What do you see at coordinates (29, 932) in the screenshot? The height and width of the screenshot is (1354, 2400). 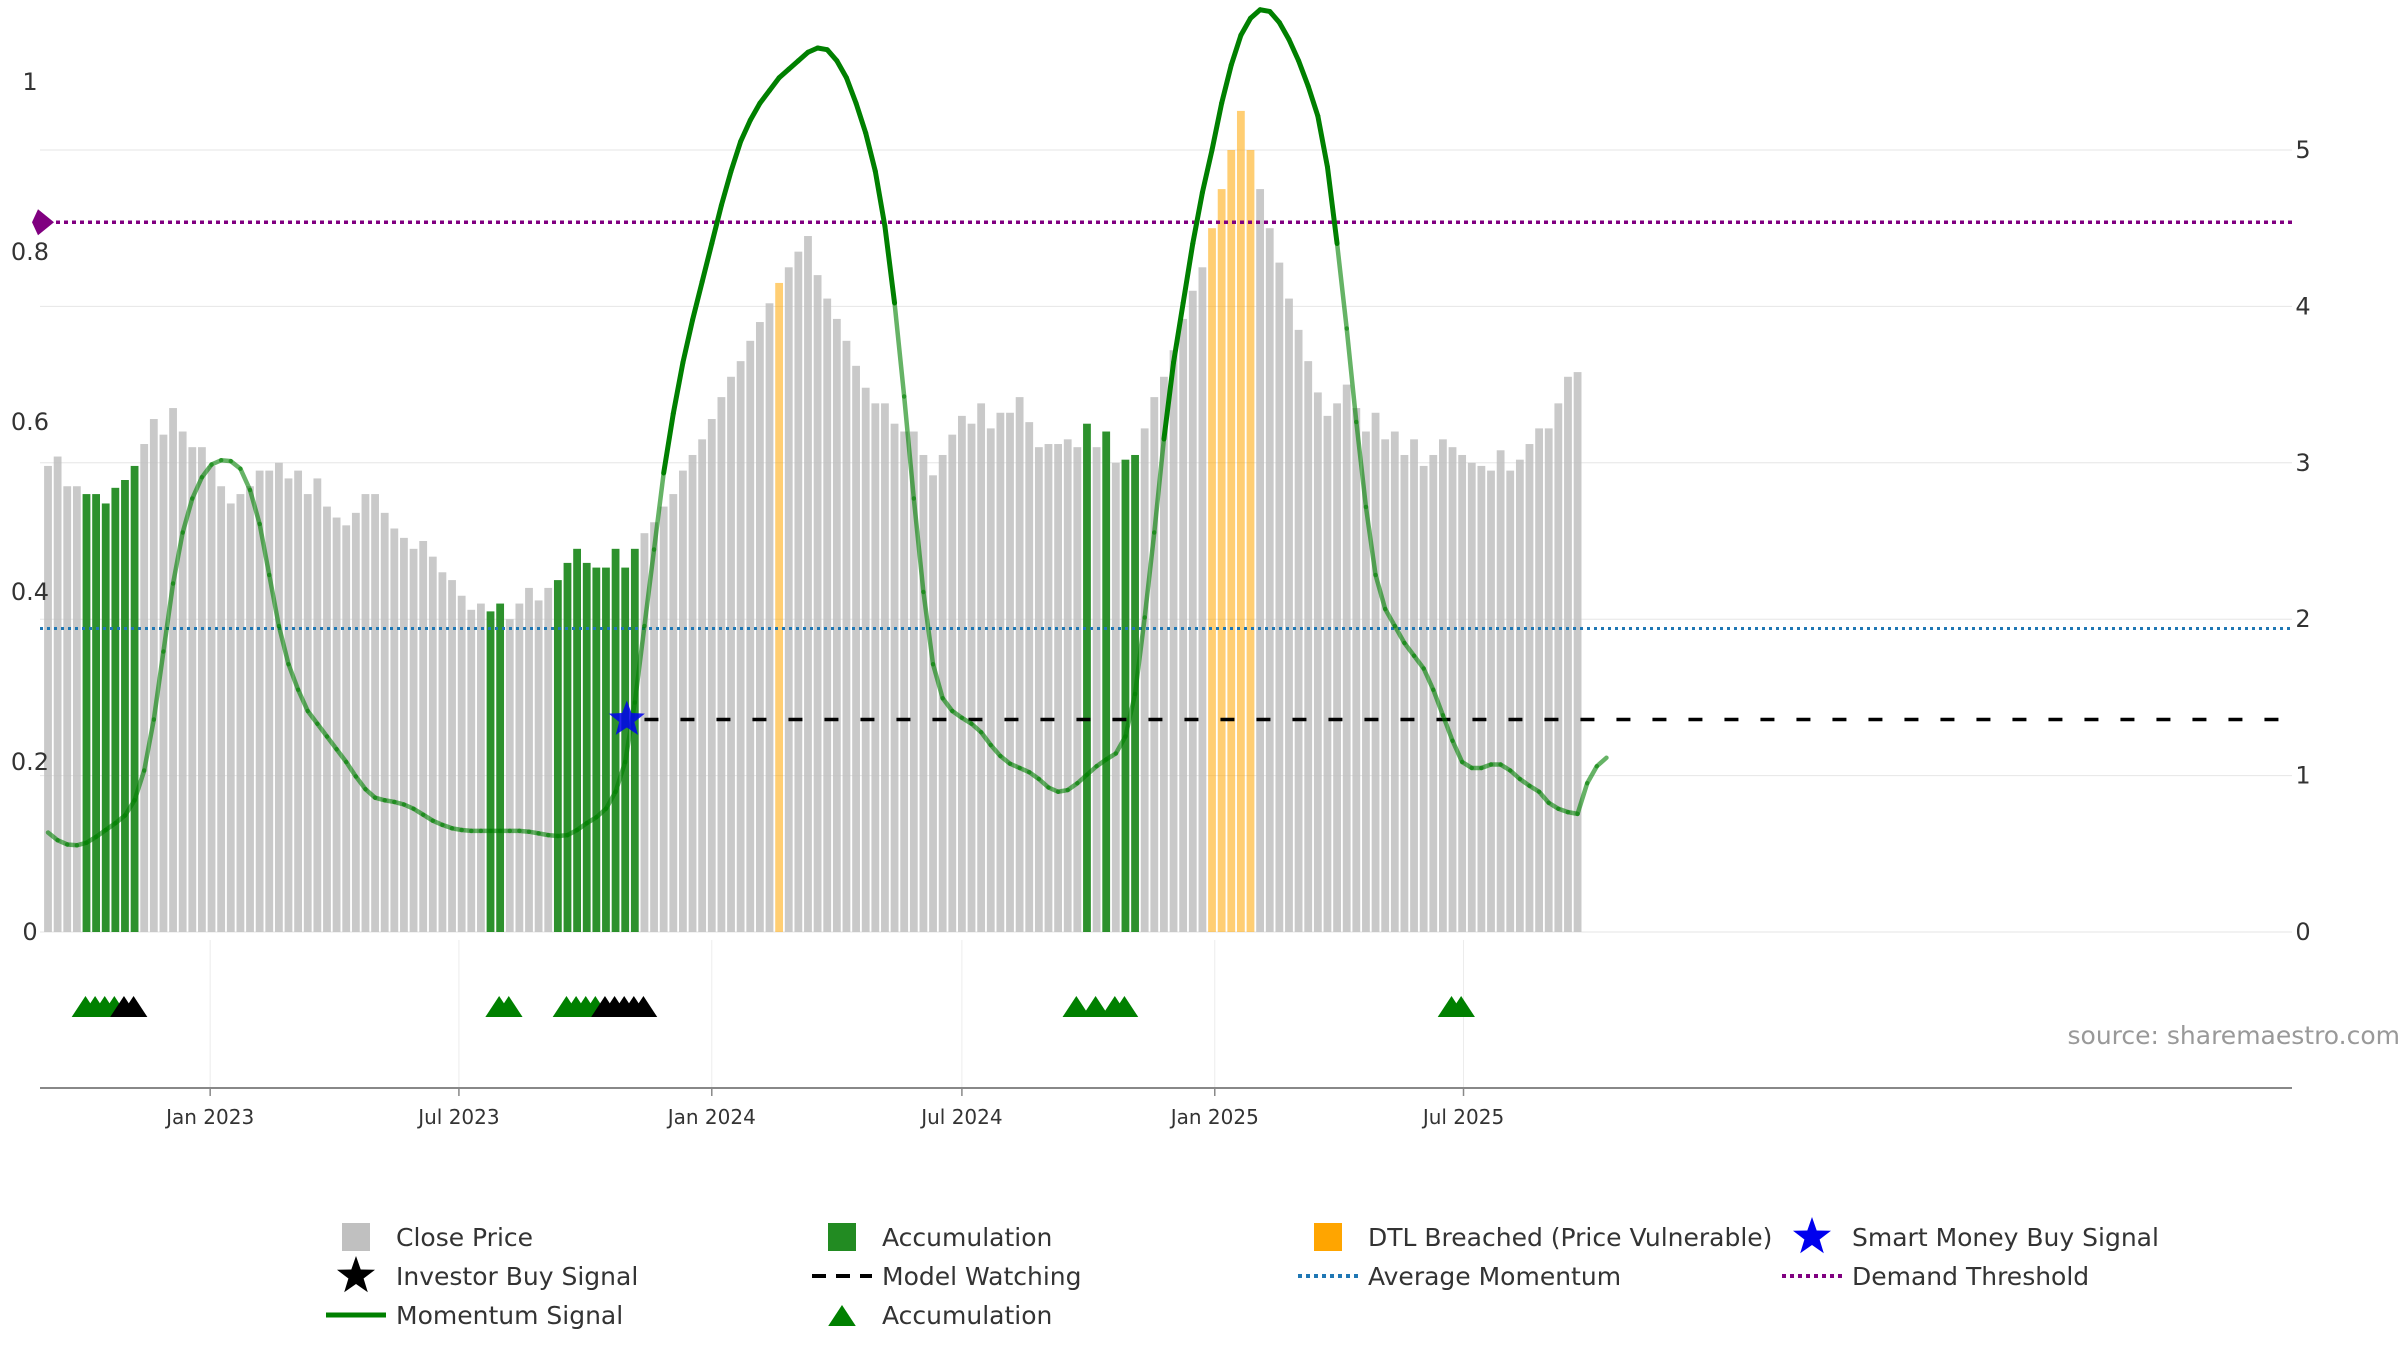 I see `left-axis-tick-label: 0` at bounding box center [29, 932].